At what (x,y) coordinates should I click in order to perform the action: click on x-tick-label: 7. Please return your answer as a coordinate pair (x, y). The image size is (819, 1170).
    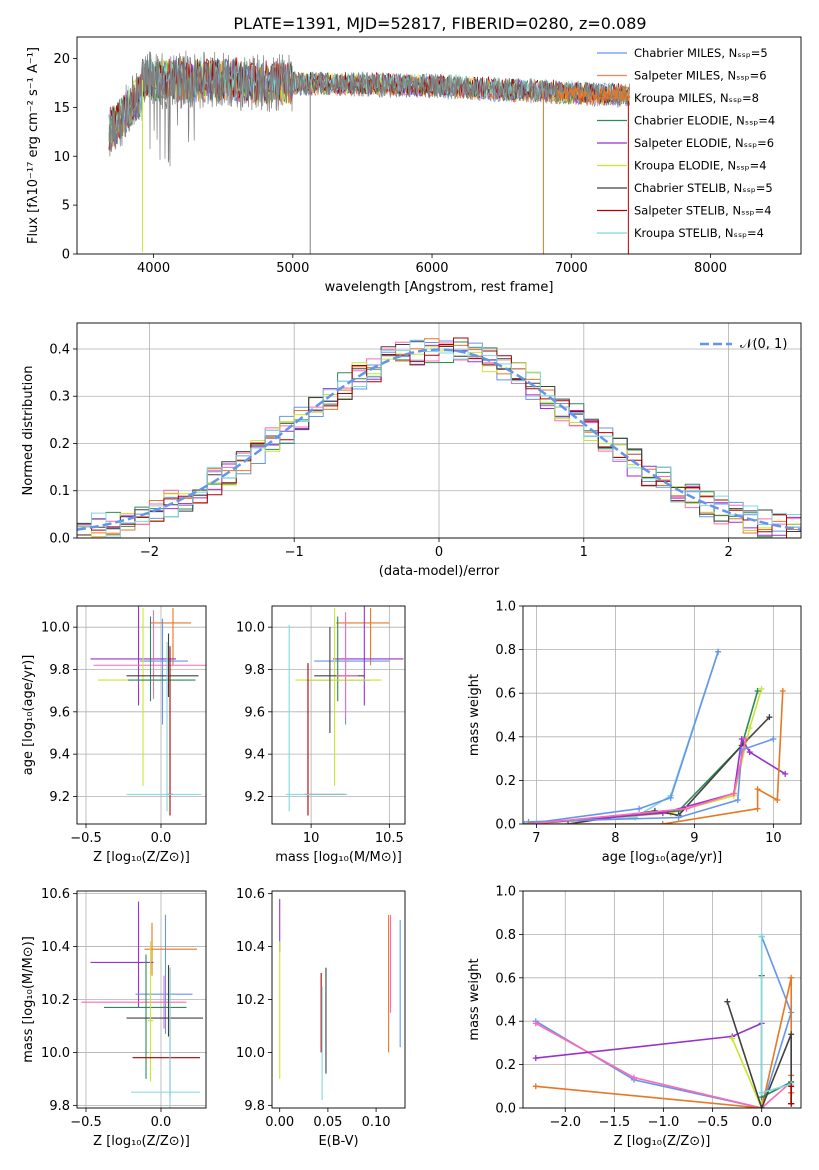
    Looking at the image, I should click on (536, 838).